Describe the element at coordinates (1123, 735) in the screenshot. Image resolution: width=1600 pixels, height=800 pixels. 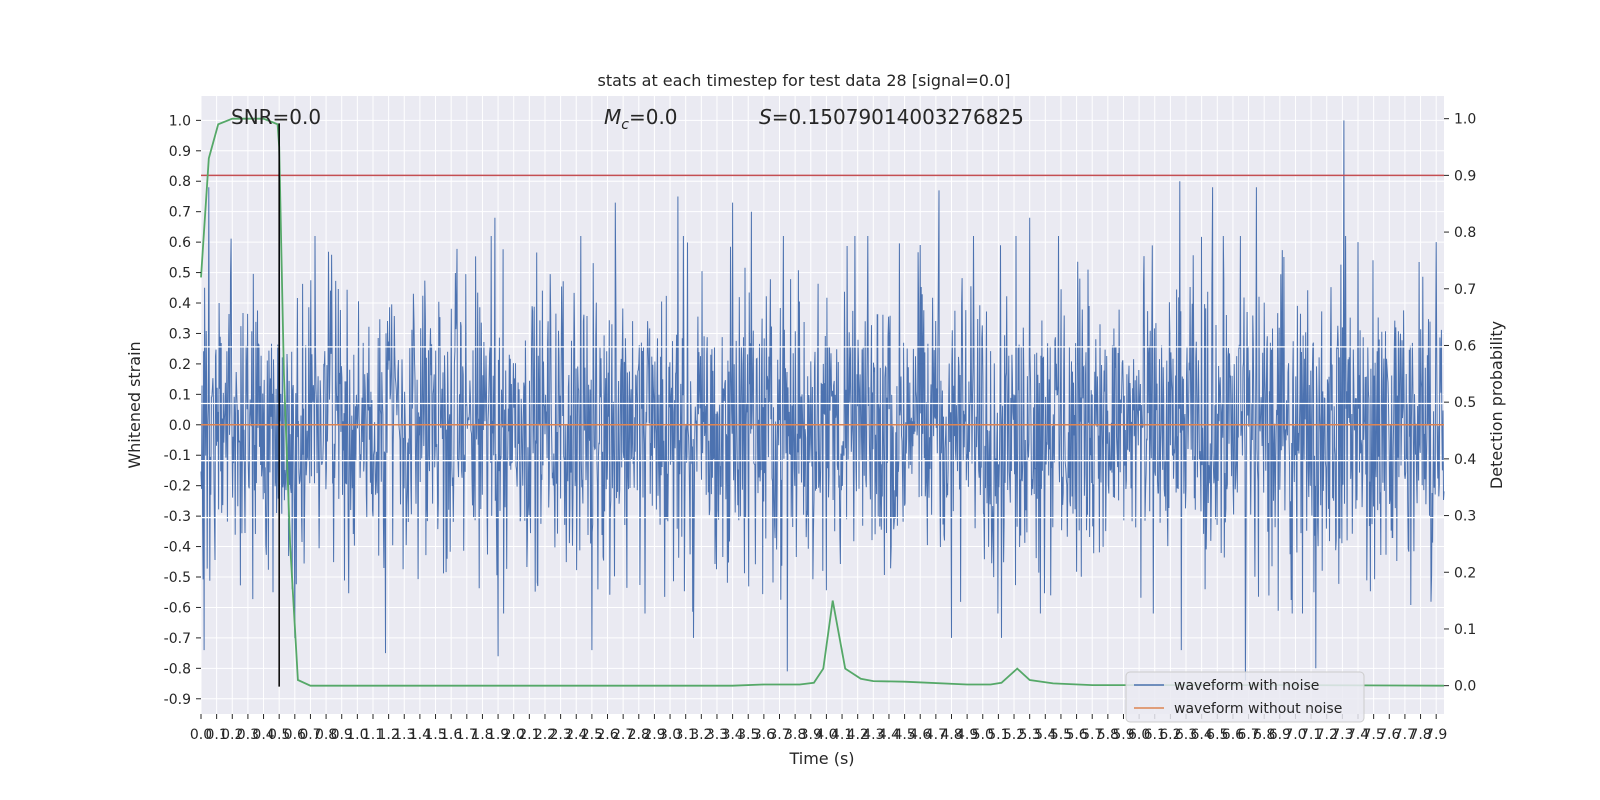
I see `x-tick-label: 5.9` at that location.